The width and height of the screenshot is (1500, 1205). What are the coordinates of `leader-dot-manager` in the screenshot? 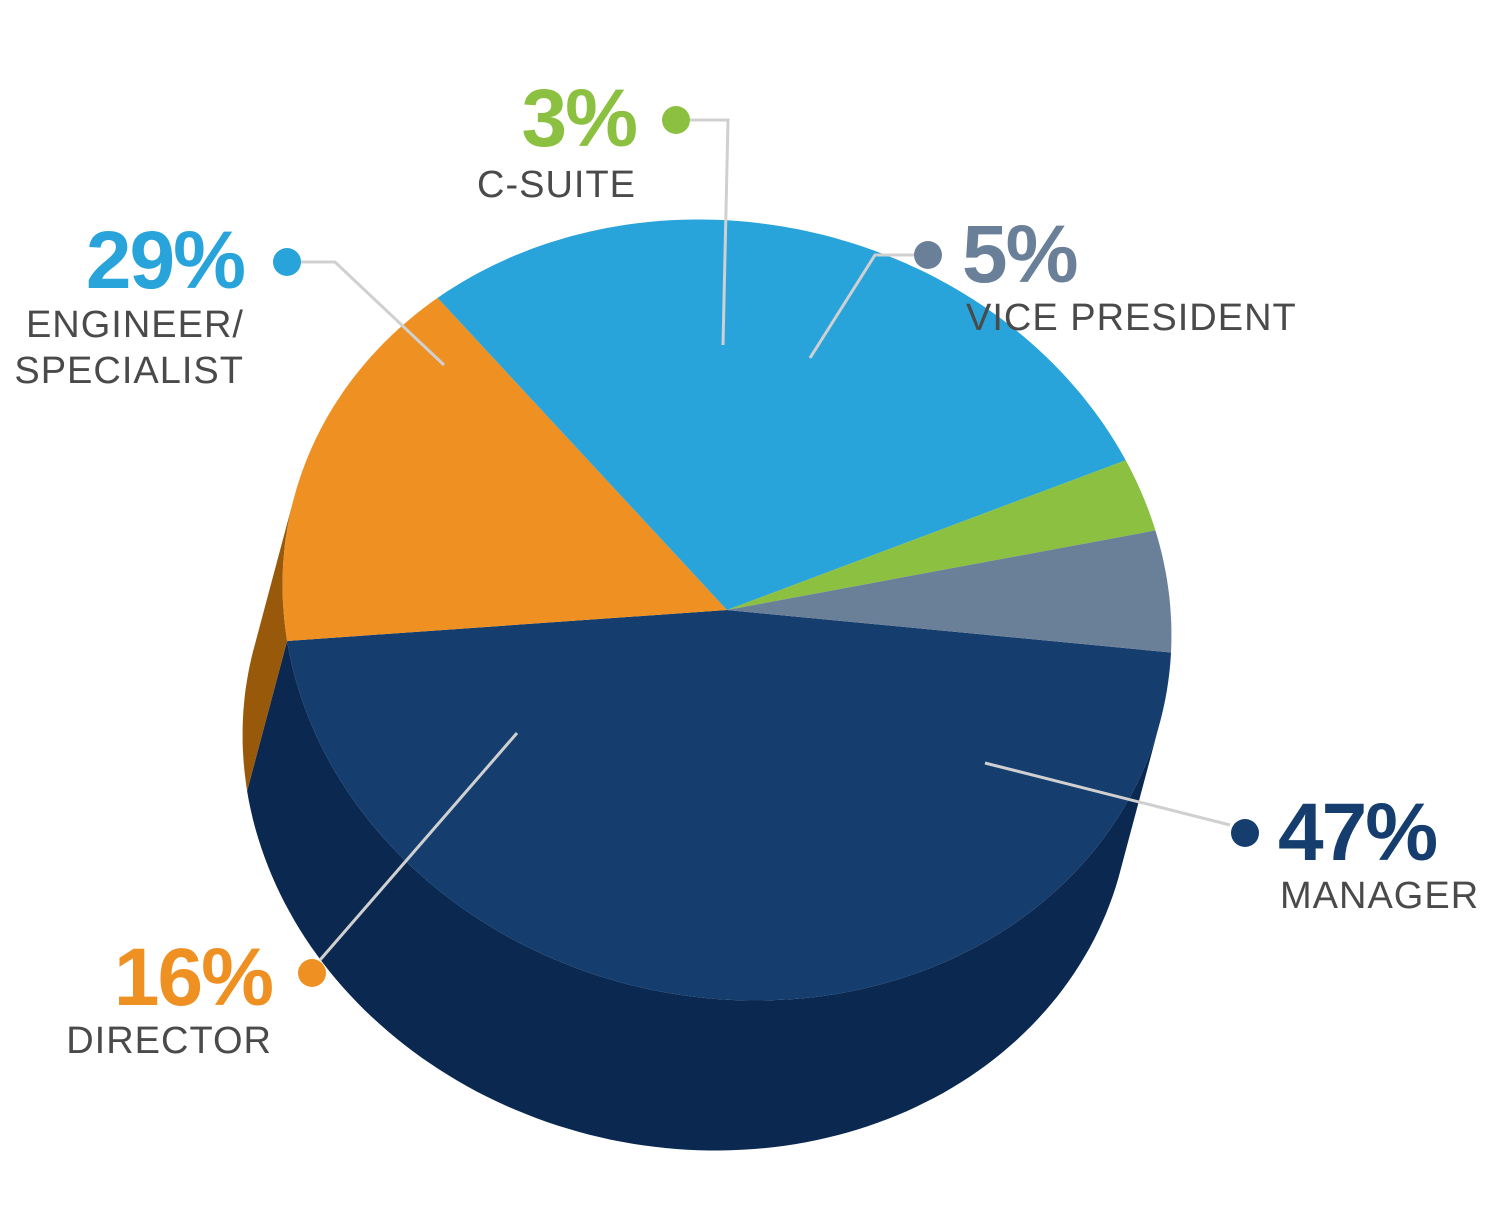 It's located at (1245, 833).